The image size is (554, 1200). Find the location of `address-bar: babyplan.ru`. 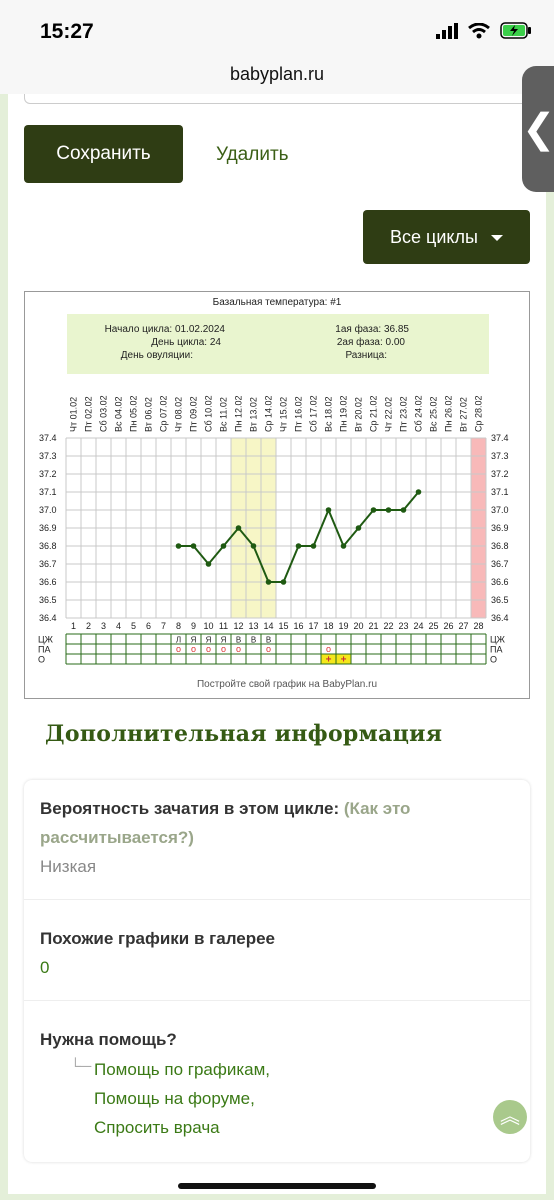

address-bar: babyplan.ru is located at coordinates (277, 77).